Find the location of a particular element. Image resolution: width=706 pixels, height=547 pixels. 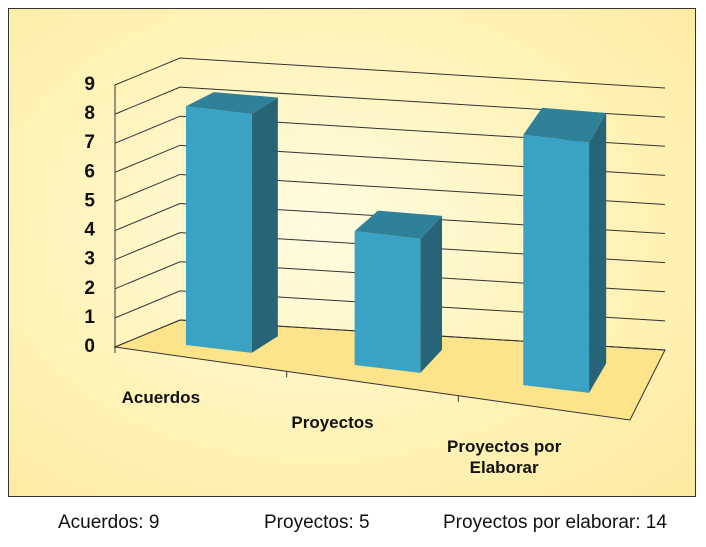

y-tick-label: 2 is located at coordinates (89, 288).